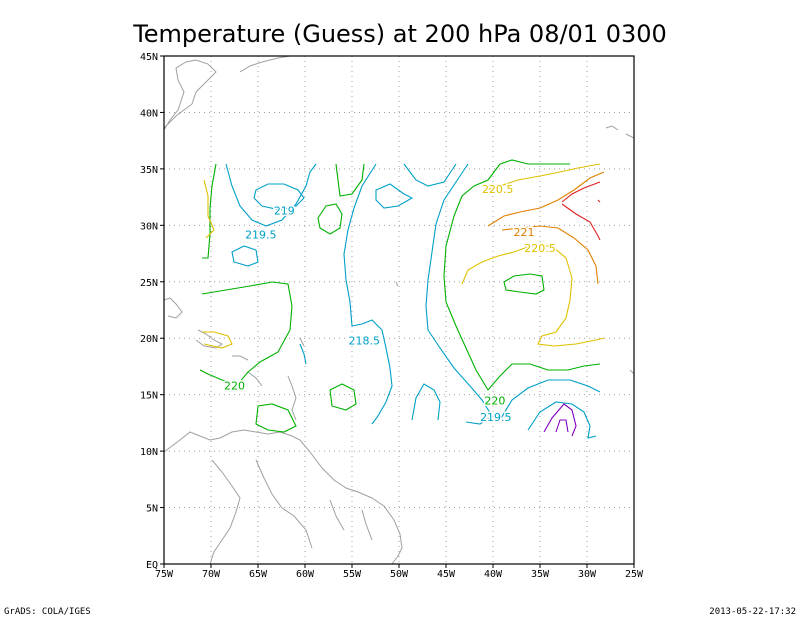  What do you see at coordinates (540, 574) in the screenshot?
I see `x-tick-label: 35W` at bounding box center [540, 574].